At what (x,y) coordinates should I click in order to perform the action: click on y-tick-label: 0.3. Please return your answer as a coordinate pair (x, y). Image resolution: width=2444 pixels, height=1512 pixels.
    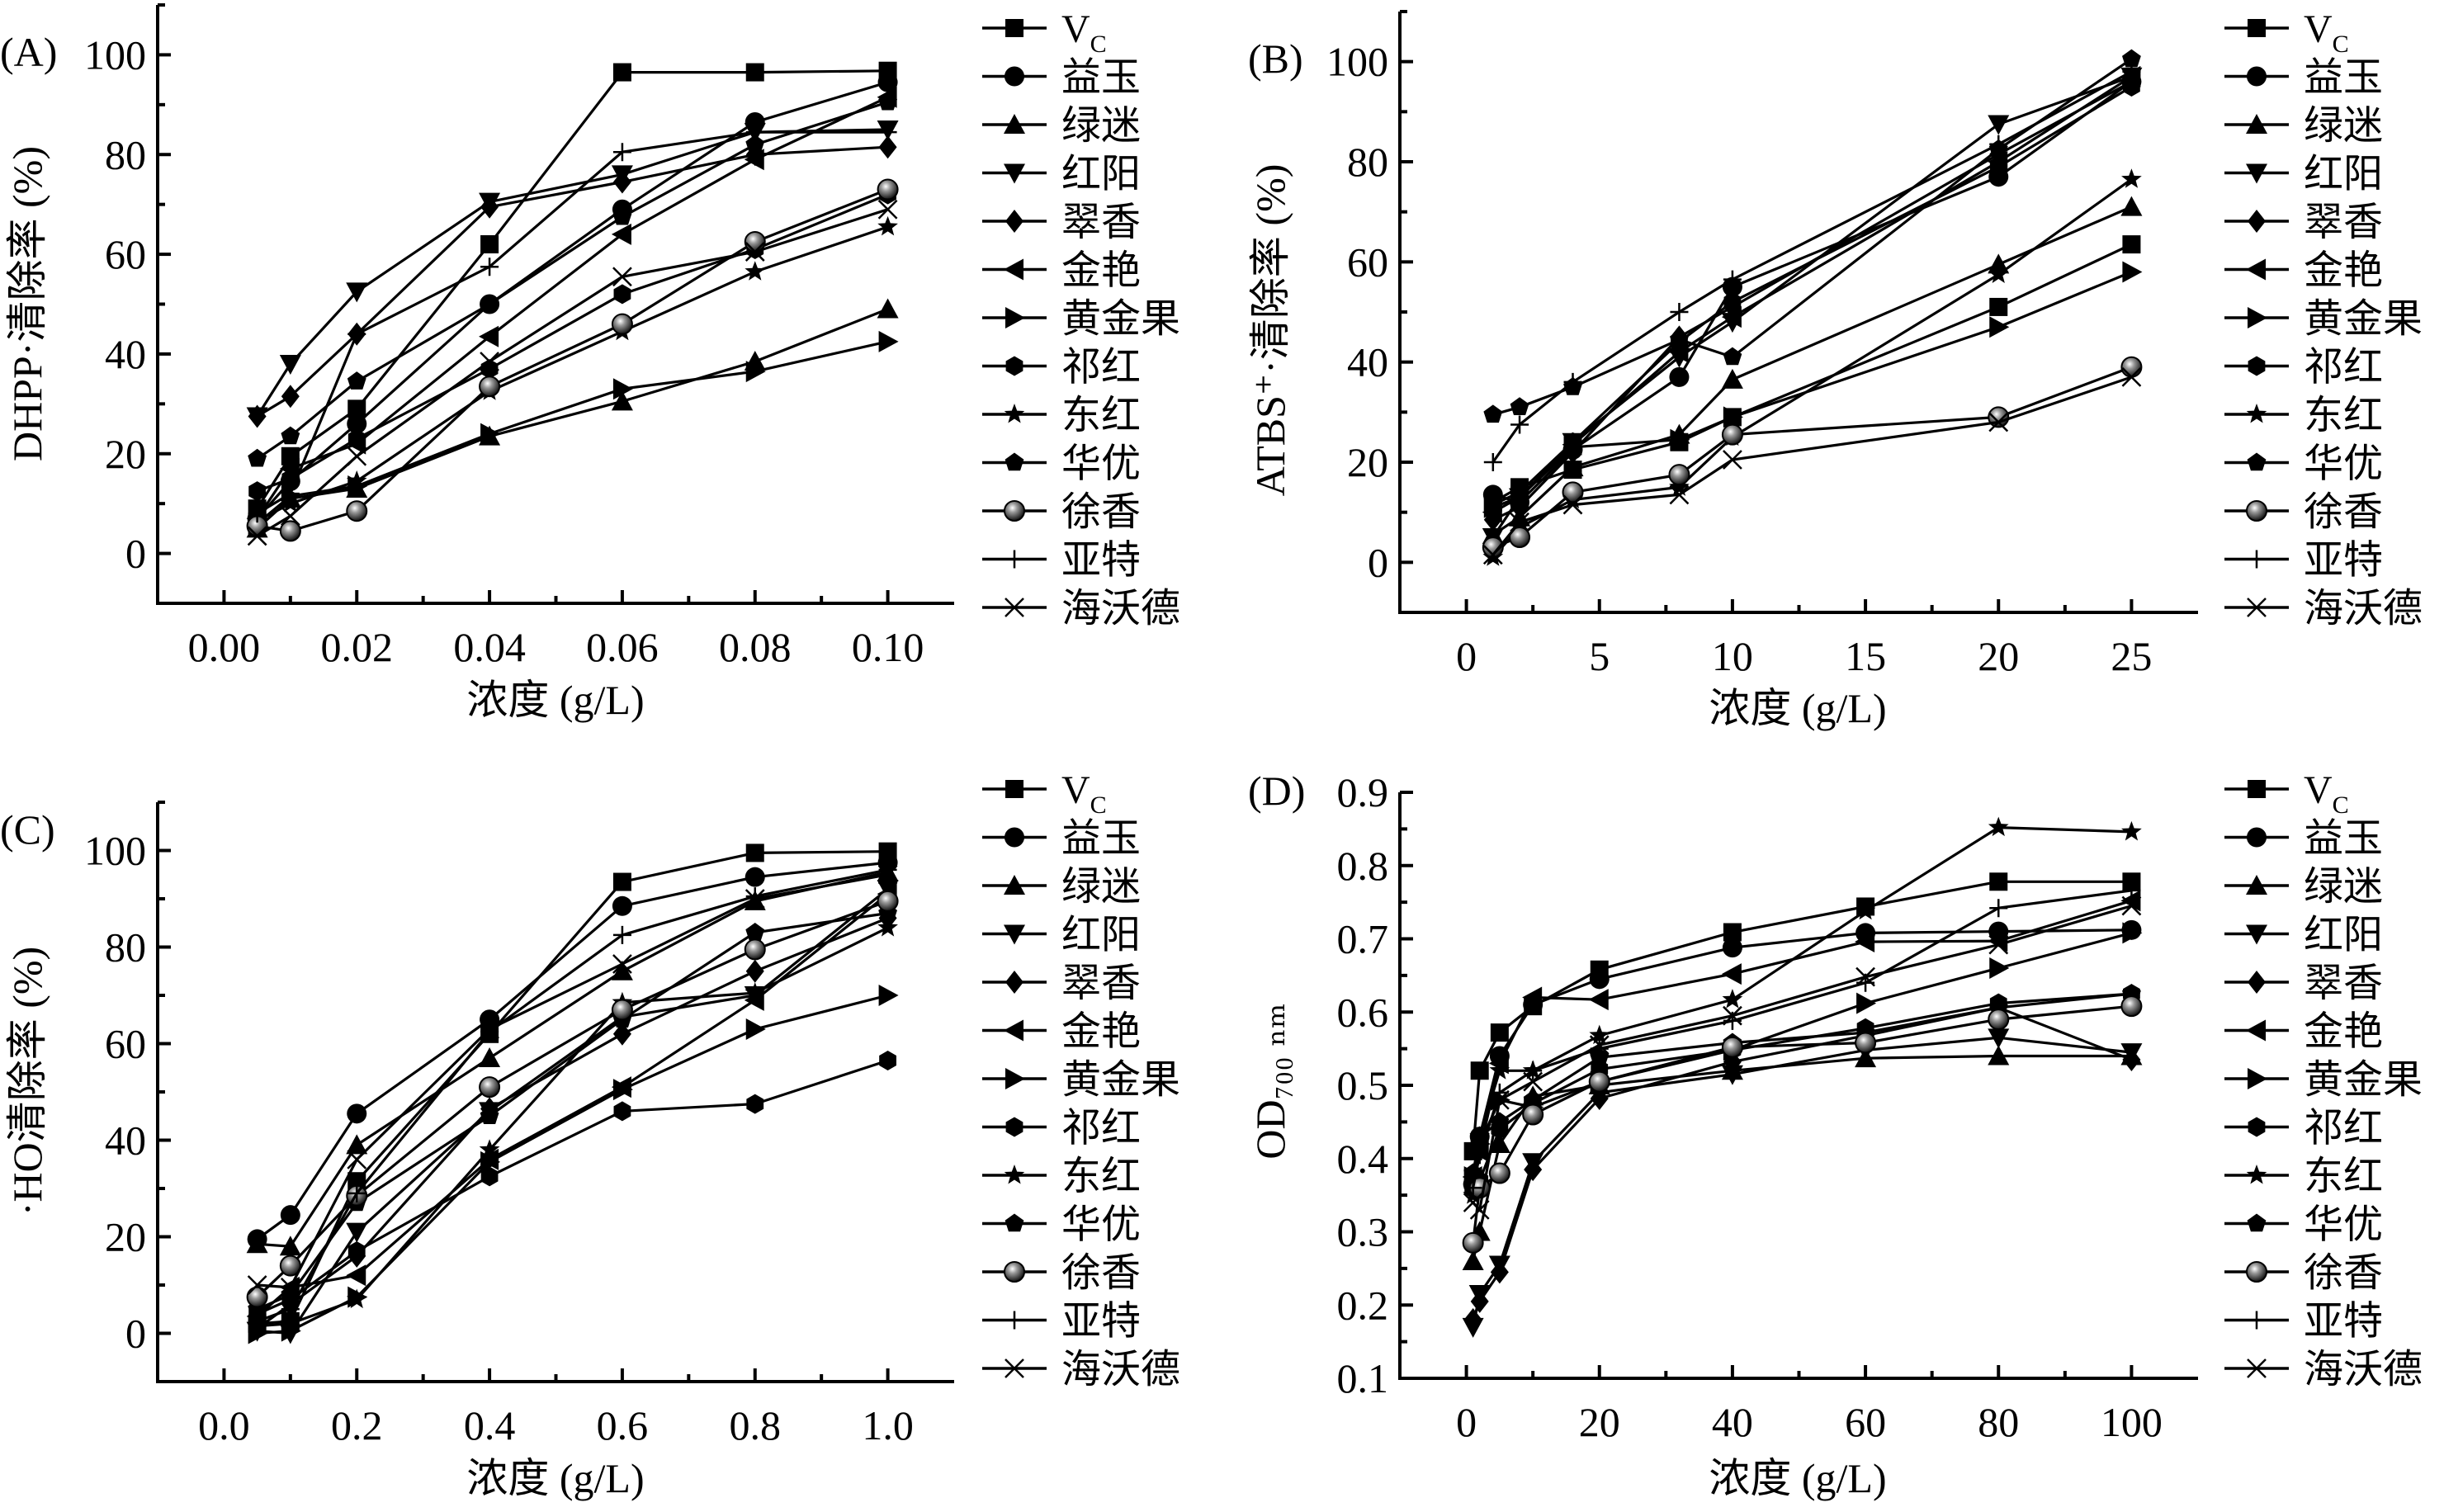
    Looking at the image, I should click on (1363, 1232).